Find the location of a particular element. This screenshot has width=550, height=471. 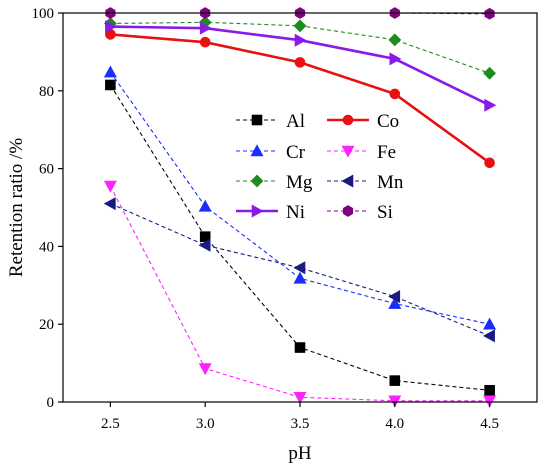

legend-item-mg: Mg is located at coordinates (274, 182).